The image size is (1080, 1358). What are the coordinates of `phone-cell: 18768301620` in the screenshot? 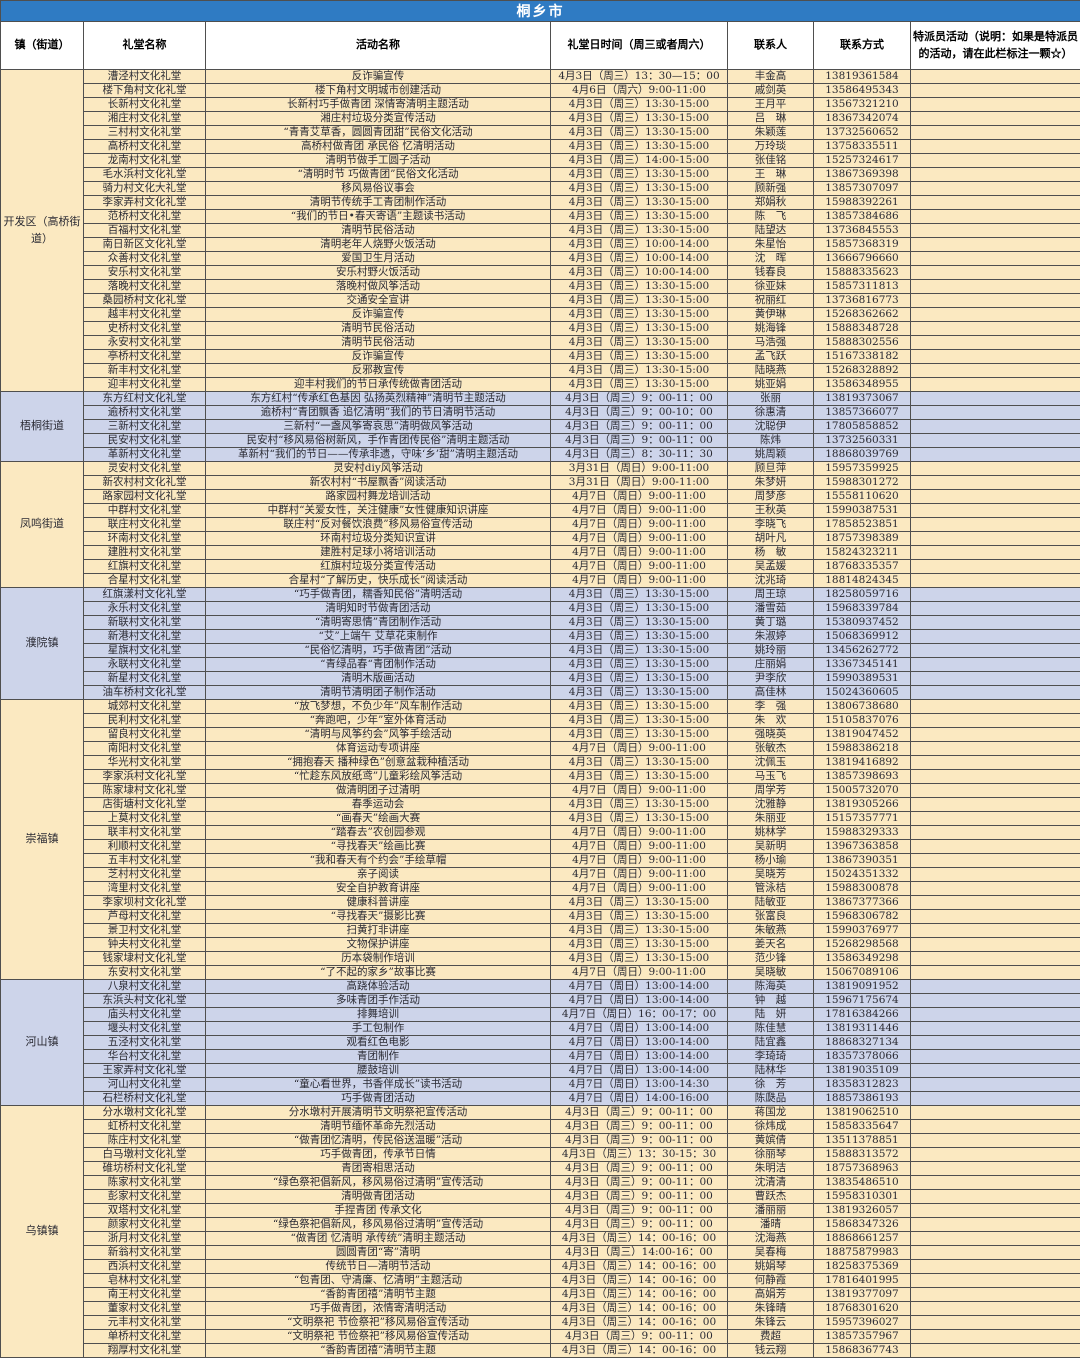 It's located at (862, 1309).